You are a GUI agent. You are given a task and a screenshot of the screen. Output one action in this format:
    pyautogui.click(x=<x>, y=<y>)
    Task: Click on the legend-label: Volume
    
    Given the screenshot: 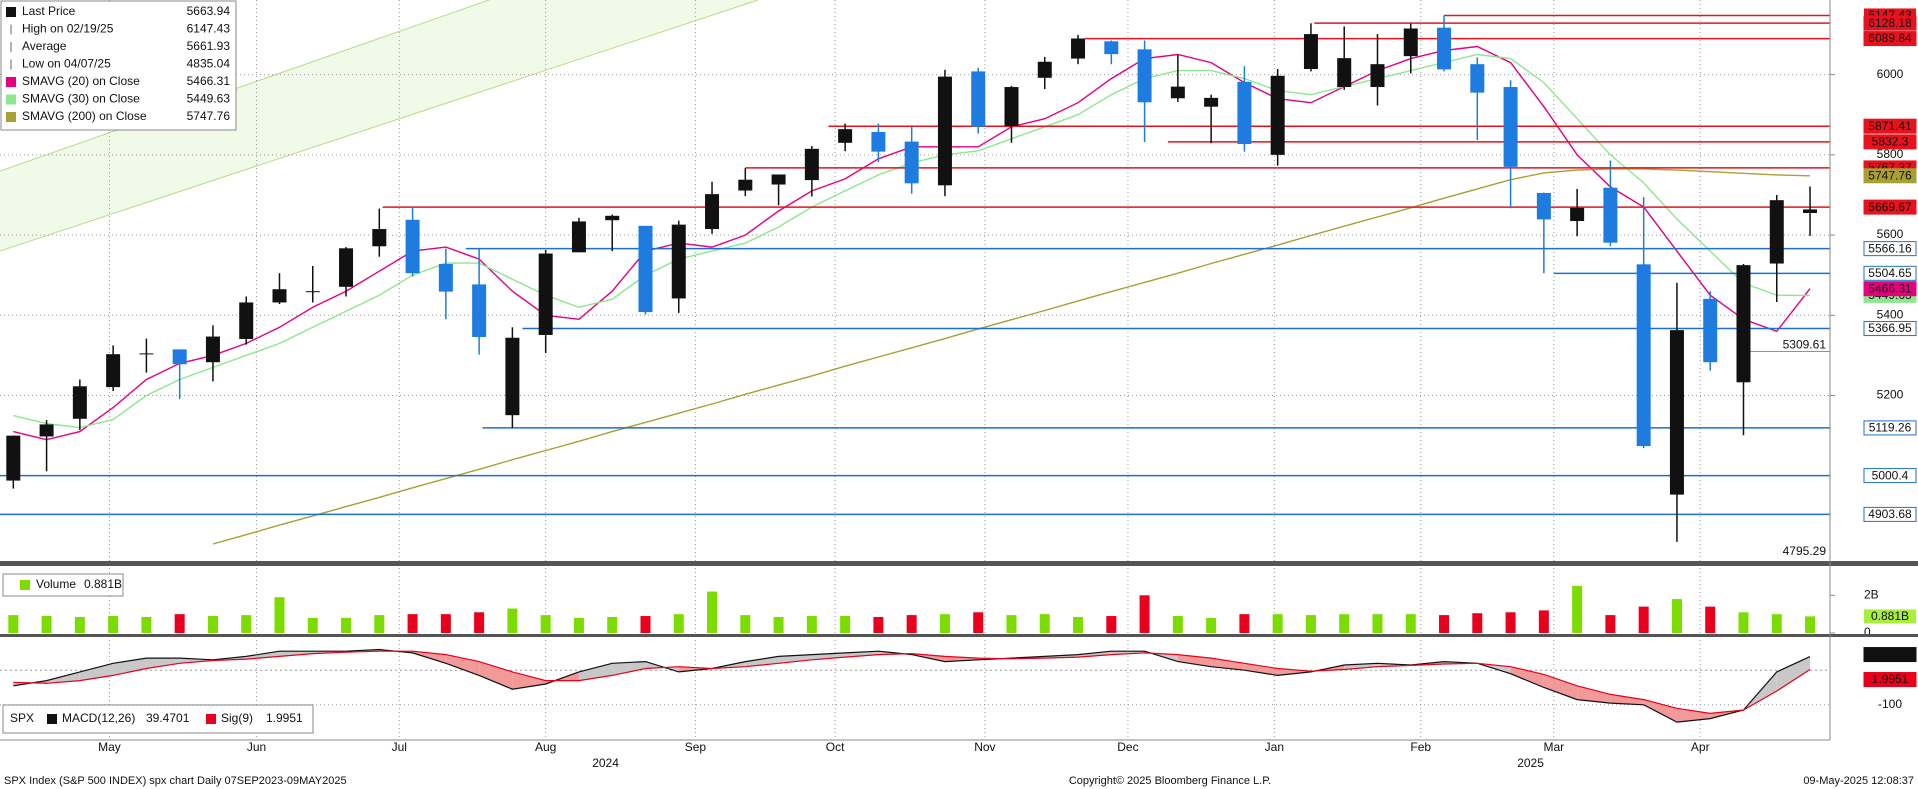 What is the action you would take?
    pyautogui.click(x=56, y=584)
    